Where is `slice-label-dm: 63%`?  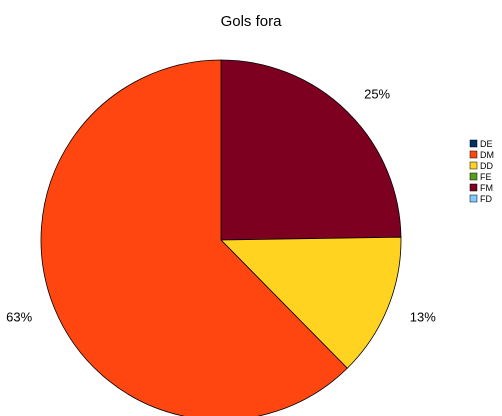
slice-label-dm: 63% is located at coordinates (19, 316).